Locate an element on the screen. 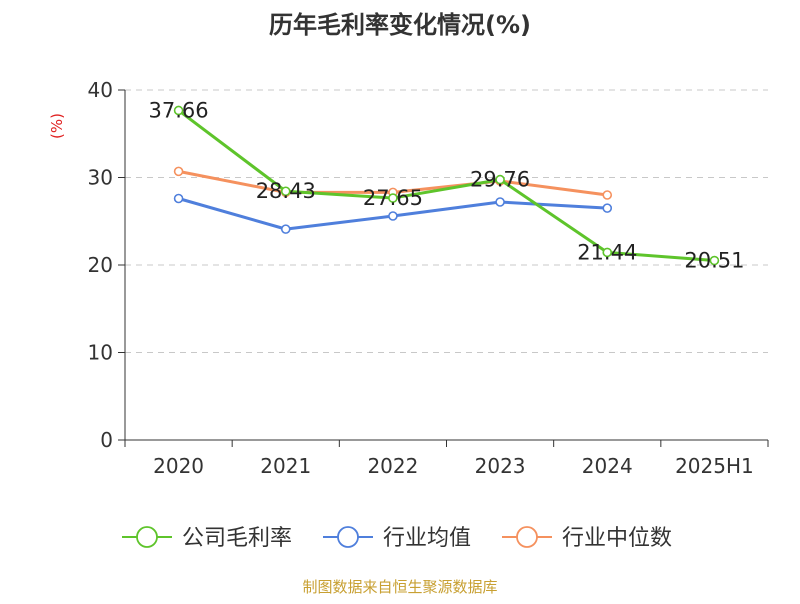 The height and width of the screenshot is (604, 800). data-label-0: 37.66 is located at coordinates (179, 110).